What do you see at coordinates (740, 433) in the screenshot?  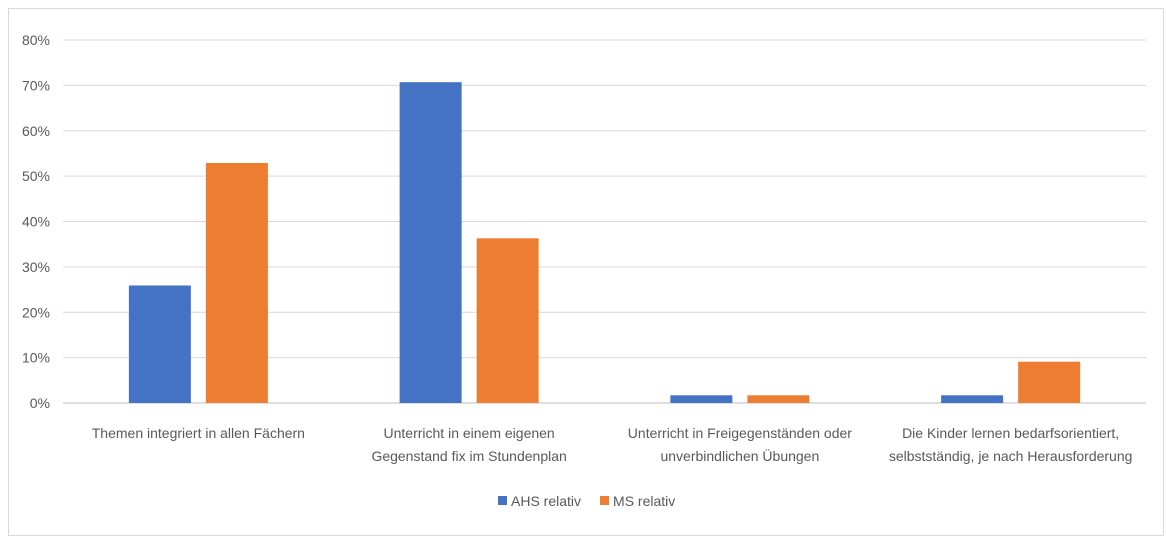 I see `category-label-line: Unterricht in Freigegenständen oder` at bounding box center [740, 433].